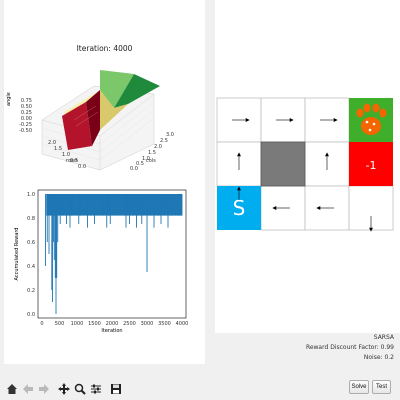  Describe the element at coordinates (9, 99) in the screenshot. I see `surface-zlabel: angle` at that location.